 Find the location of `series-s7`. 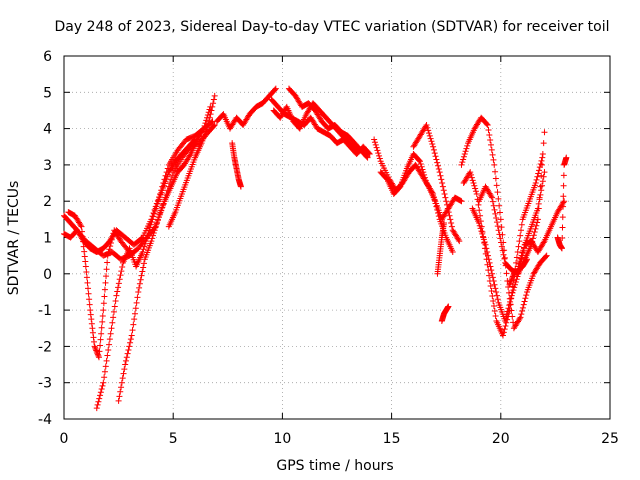

series-s7 is located at coordinates (246, 108).